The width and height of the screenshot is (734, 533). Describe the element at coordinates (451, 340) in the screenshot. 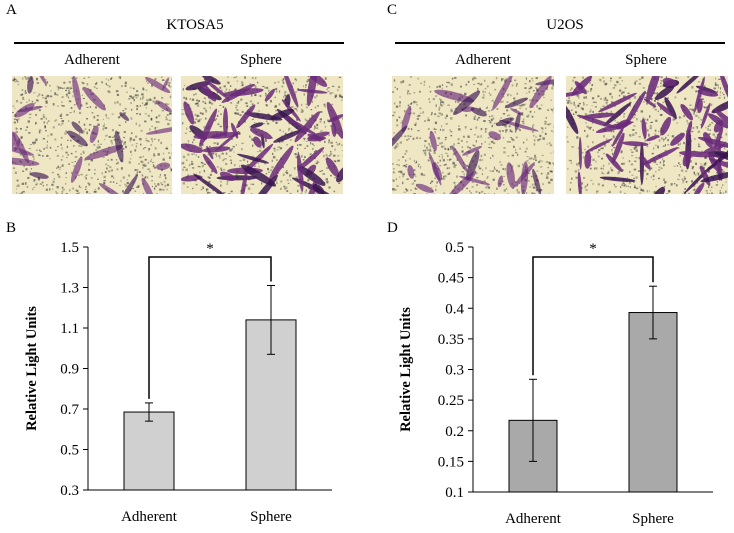

I see `y-tick-label: 0.35` at that location.